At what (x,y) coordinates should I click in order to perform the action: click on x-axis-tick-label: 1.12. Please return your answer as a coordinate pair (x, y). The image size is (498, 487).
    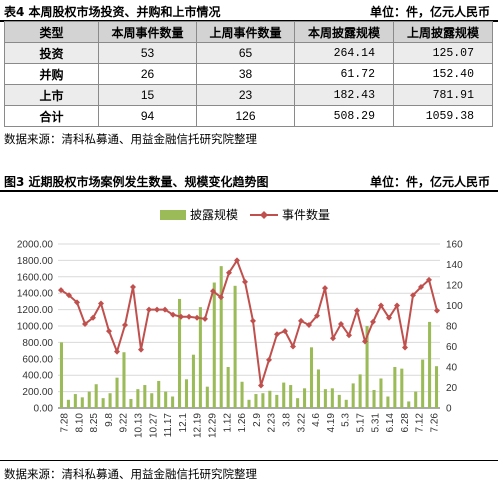
    Looking at the image, I should click on (227, 423).